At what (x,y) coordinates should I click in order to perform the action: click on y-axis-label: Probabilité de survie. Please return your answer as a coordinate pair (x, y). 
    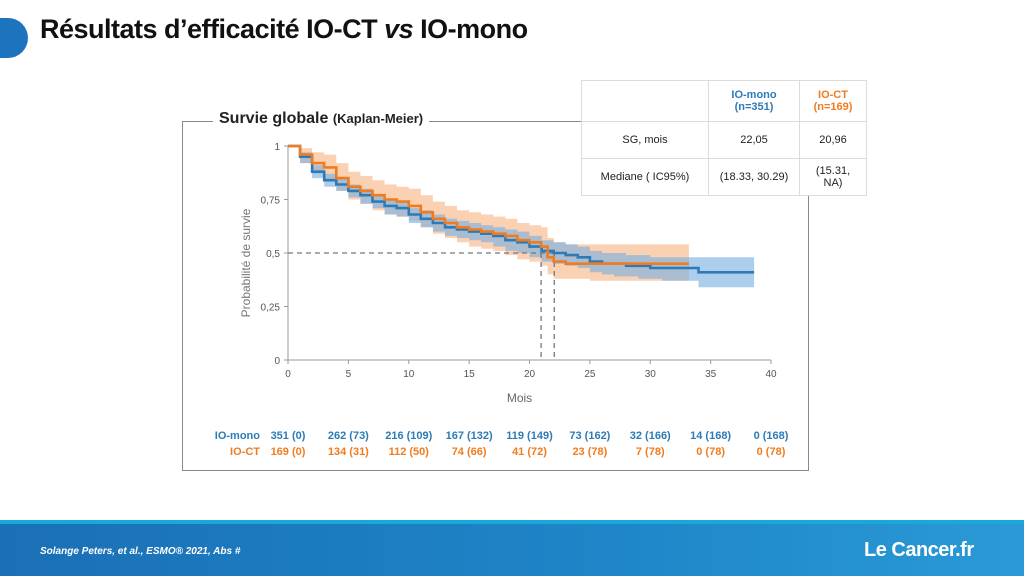
    Looking at the image, I should click on (246, 262).